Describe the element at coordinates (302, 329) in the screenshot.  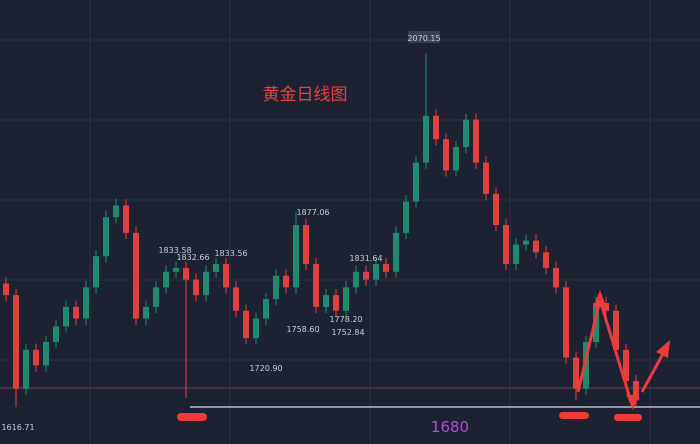
I see `annotation: 1758.60` at that location.